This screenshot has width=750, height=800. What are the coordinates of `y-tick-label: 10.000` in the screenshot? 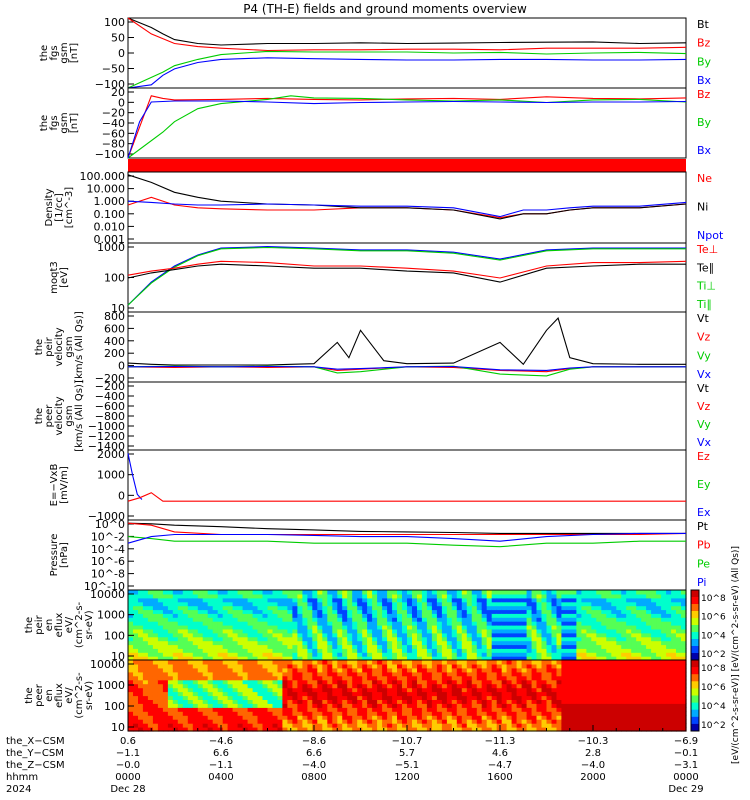 It's located at (106, 189).